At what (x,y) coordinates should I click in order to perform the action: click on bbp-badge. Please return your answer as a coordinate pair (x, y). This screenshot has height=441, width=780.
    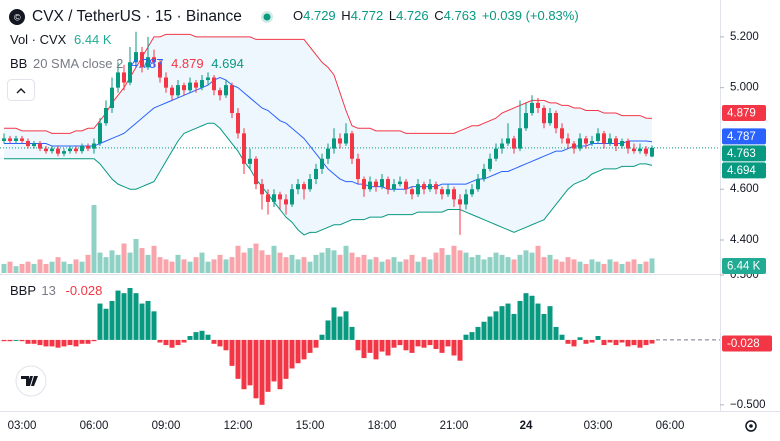
    Looking at the image, I should click on (747, 343).